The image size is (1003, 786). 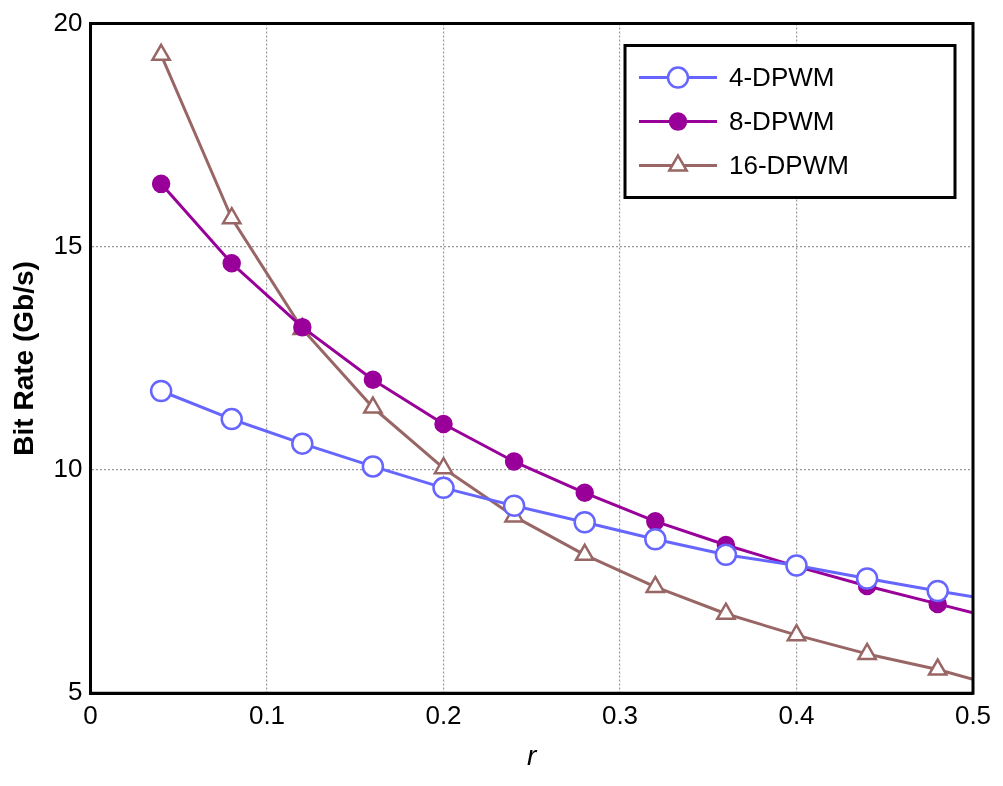 What do you see at coordinates (68, 21) in the screenshot?
I see `y-tick-label: 20` at bounding box center [68, 21].